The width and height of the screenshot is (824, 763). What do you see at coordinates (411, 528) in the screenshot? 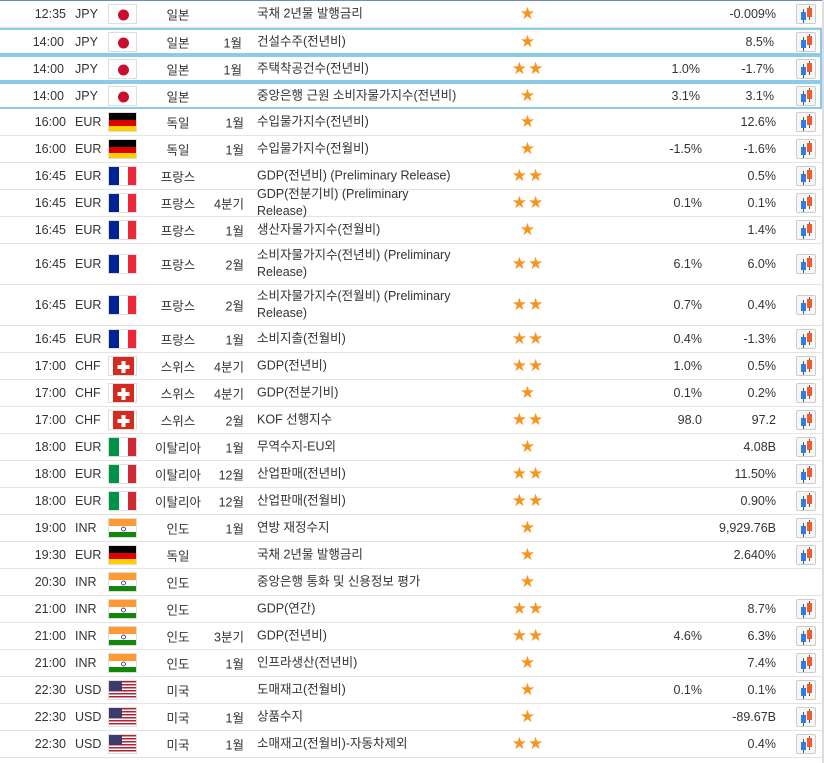
I see `table-row: 19:00 INR 인도 1월 연방 재정수지 ★ 9,929.76B` at bounding box center [411, 528].